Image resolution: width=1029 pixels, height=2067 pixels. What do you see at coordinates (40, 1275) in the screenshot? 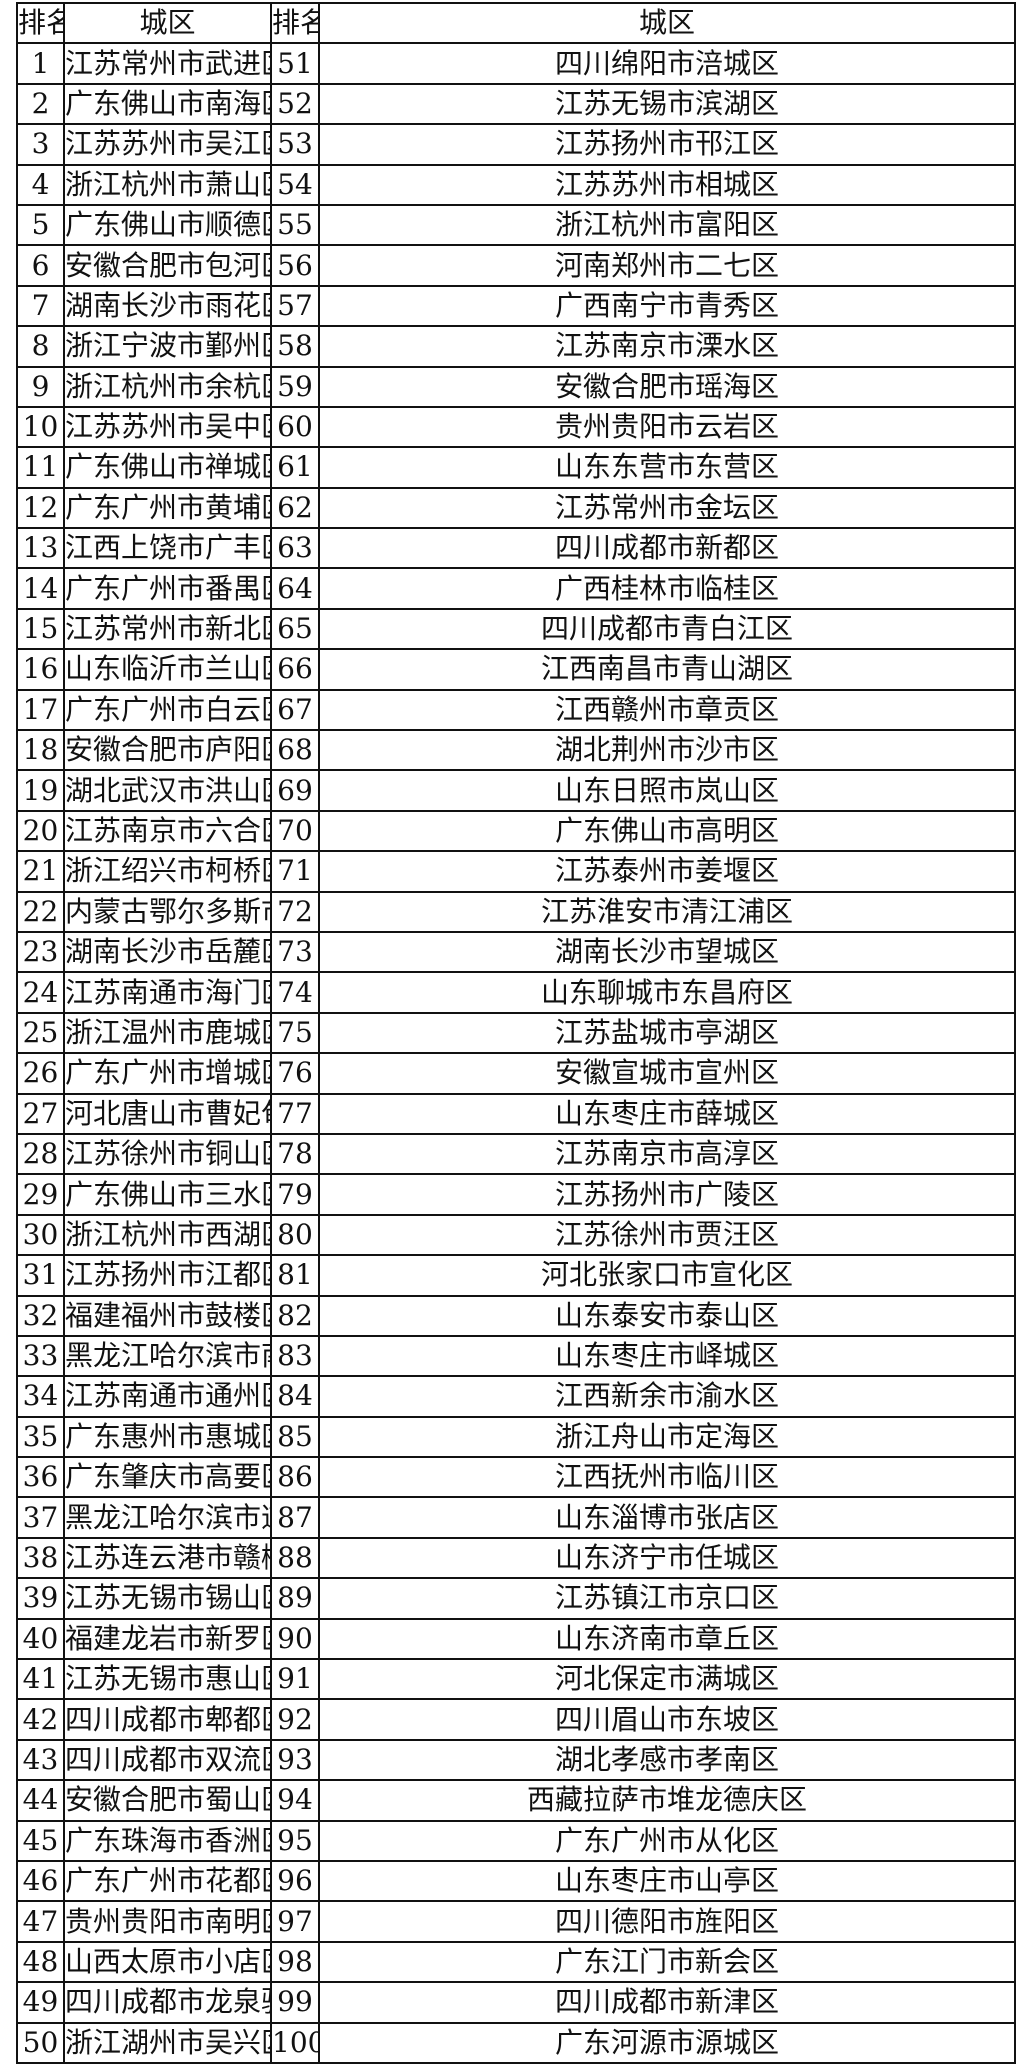
I see `rank-cell: 31` at bounding box center [40, 1275].